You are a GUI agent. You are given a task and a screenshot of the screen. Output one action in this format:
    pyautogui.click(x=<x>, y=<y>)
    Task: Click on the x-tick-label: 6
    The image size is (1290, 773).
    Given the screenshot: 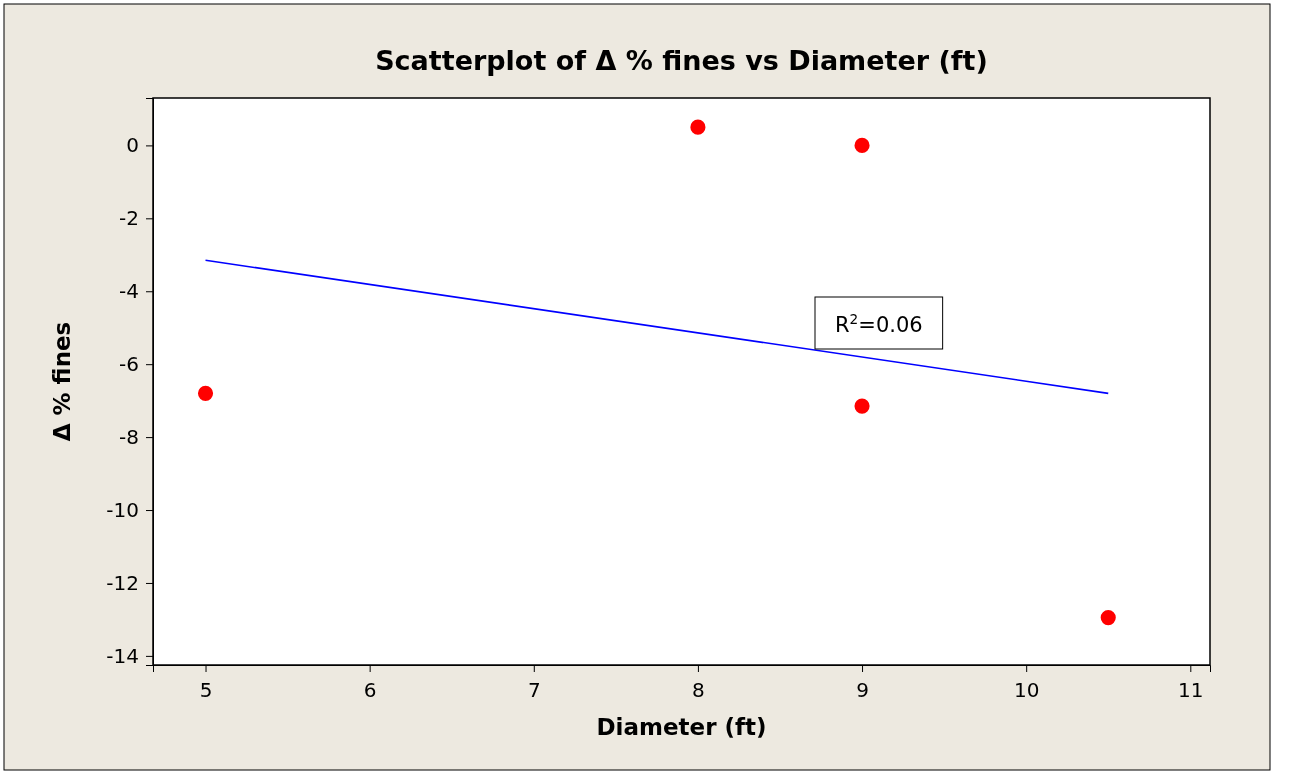 What is the action you would take?
    pyautogui.click(x=370, y=690)
    